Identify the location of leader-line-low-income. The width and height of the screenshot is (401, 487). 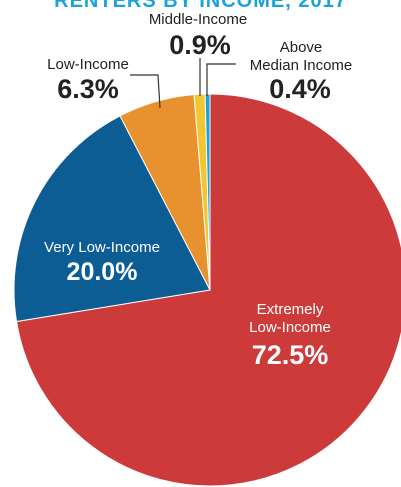
(145, 91).